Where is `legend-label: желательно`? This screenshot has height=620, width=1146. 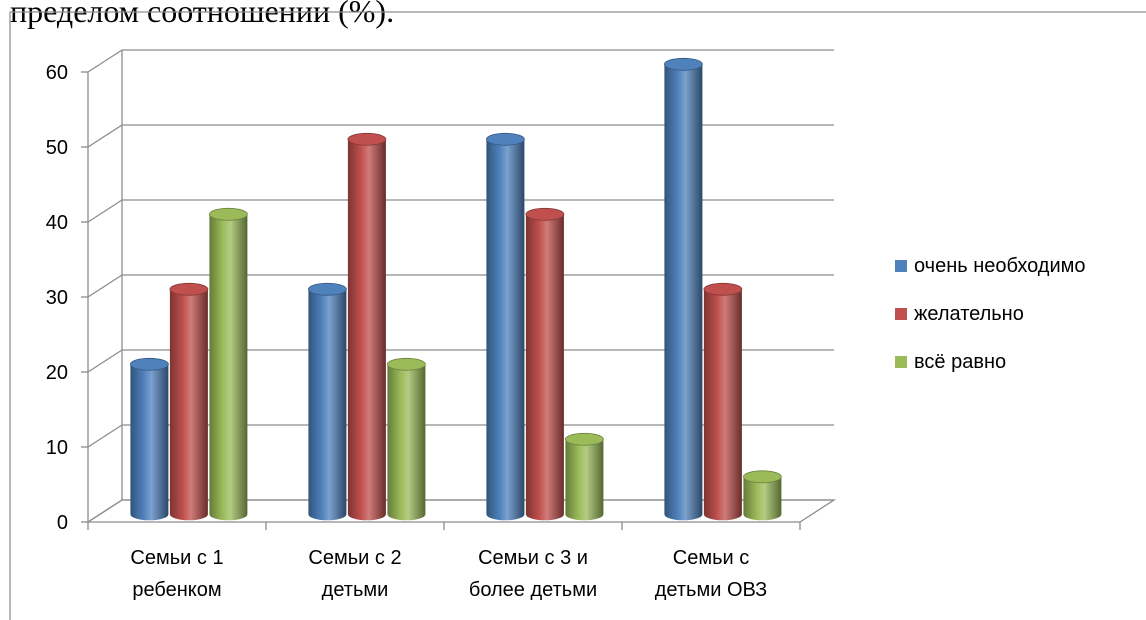 legend-label: желательно is located at coordinates (969, 314).